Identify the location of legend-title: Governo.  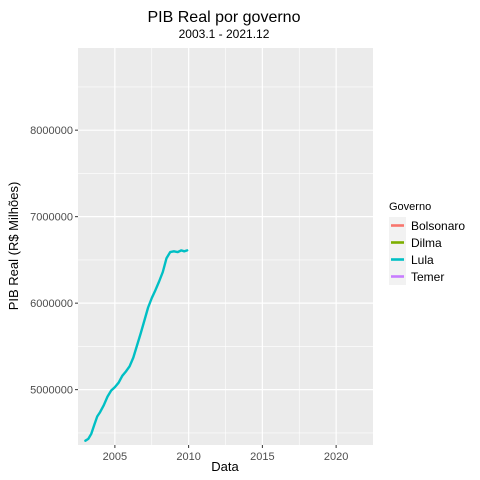
(410, 207).